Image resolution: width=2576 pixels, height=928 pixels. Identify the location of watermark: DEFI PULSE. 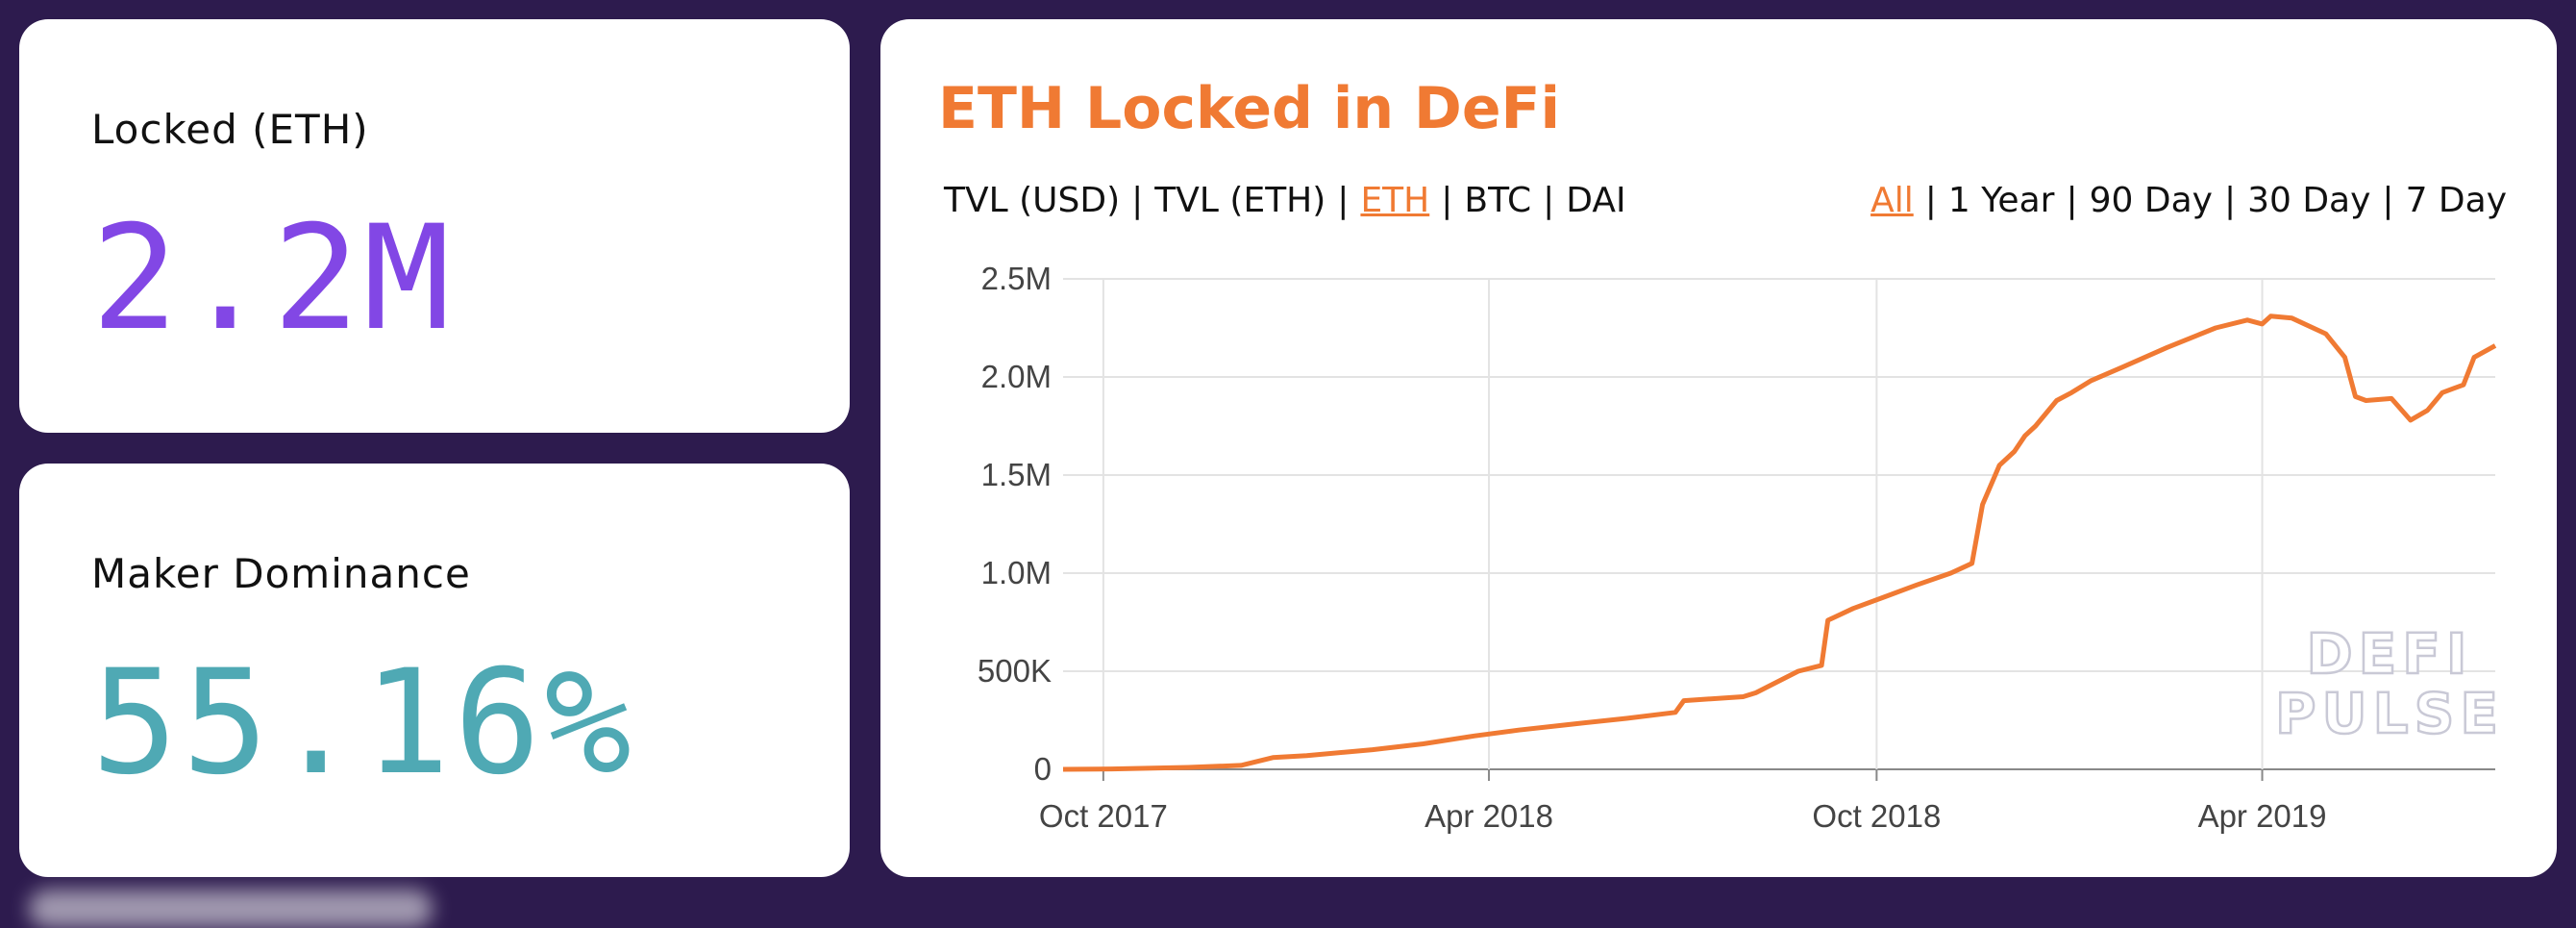
(2389, 684).